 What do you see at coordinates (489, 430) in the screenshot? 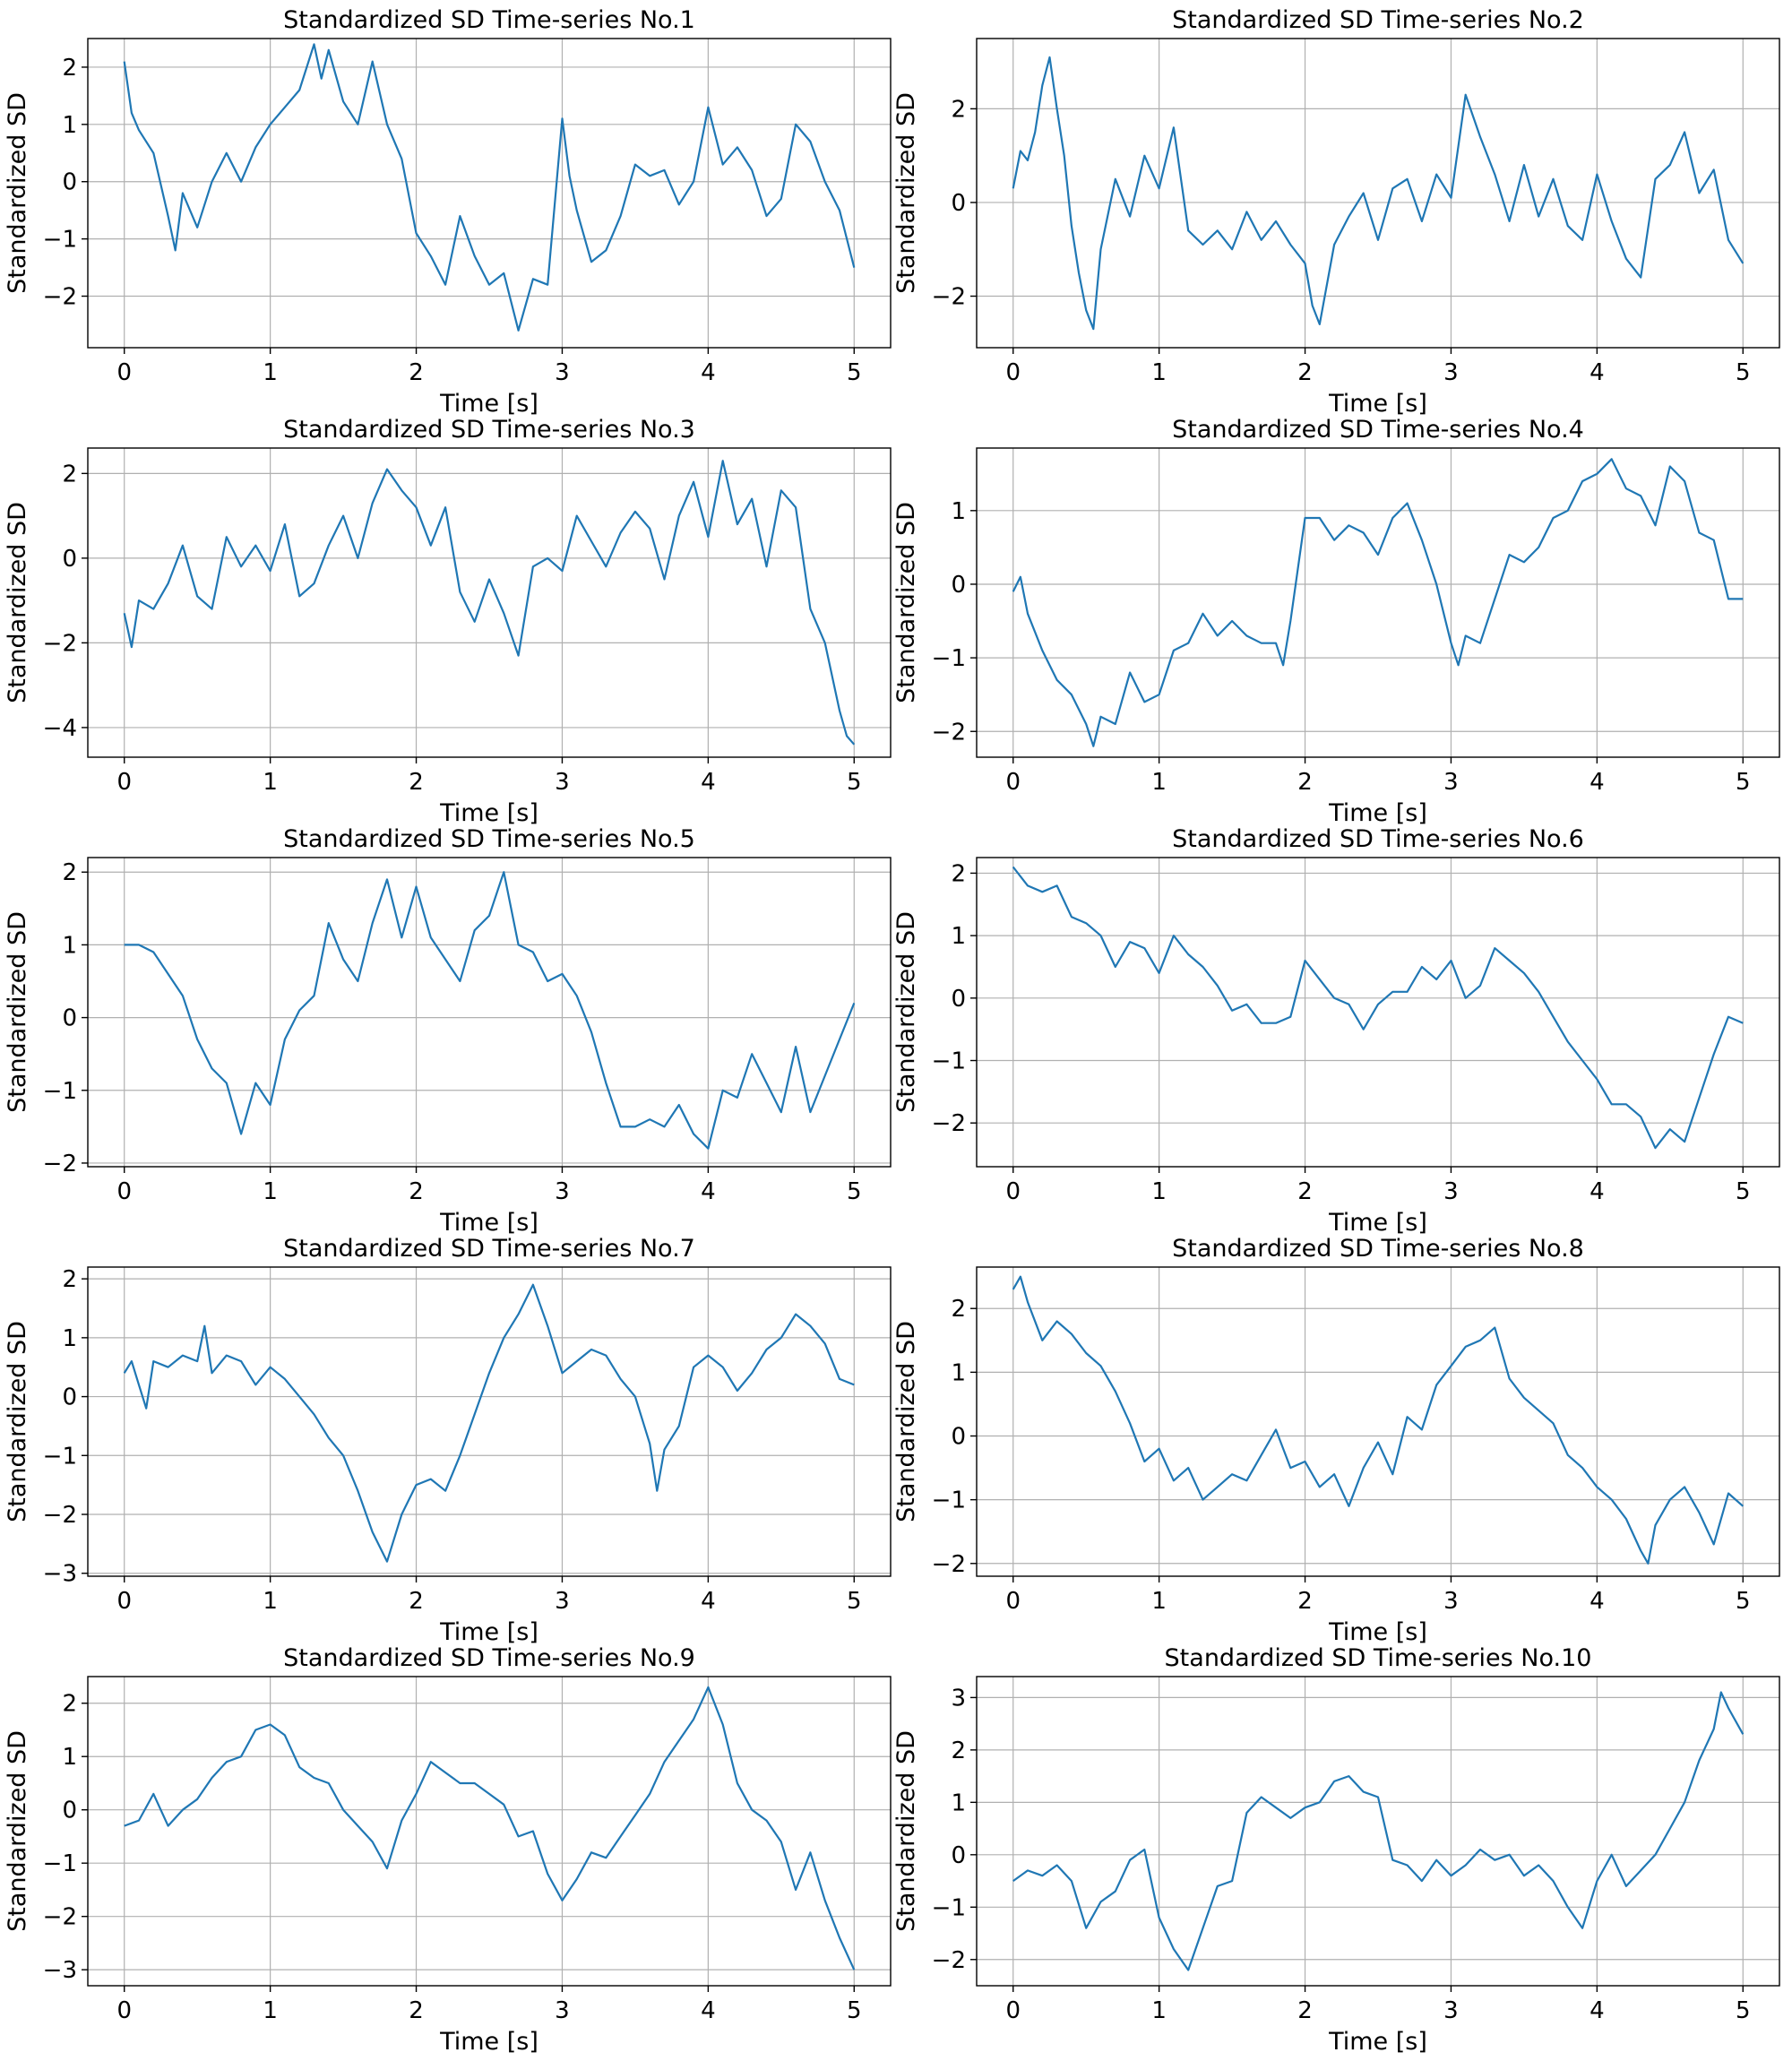
I see `chart-title: Standardized SD Time-series No.3` at bounding box center [489, 430].